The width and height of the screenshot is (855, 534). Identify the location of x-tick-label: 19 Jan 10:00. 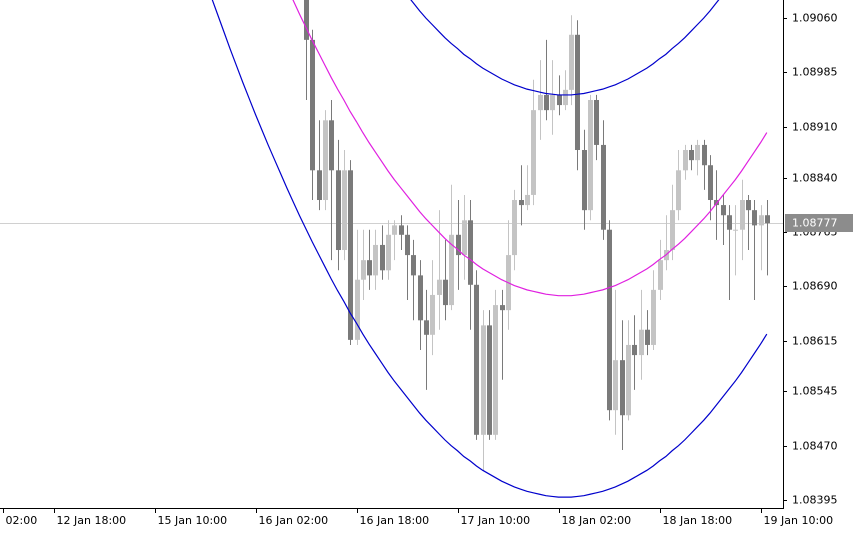
(799, 520).